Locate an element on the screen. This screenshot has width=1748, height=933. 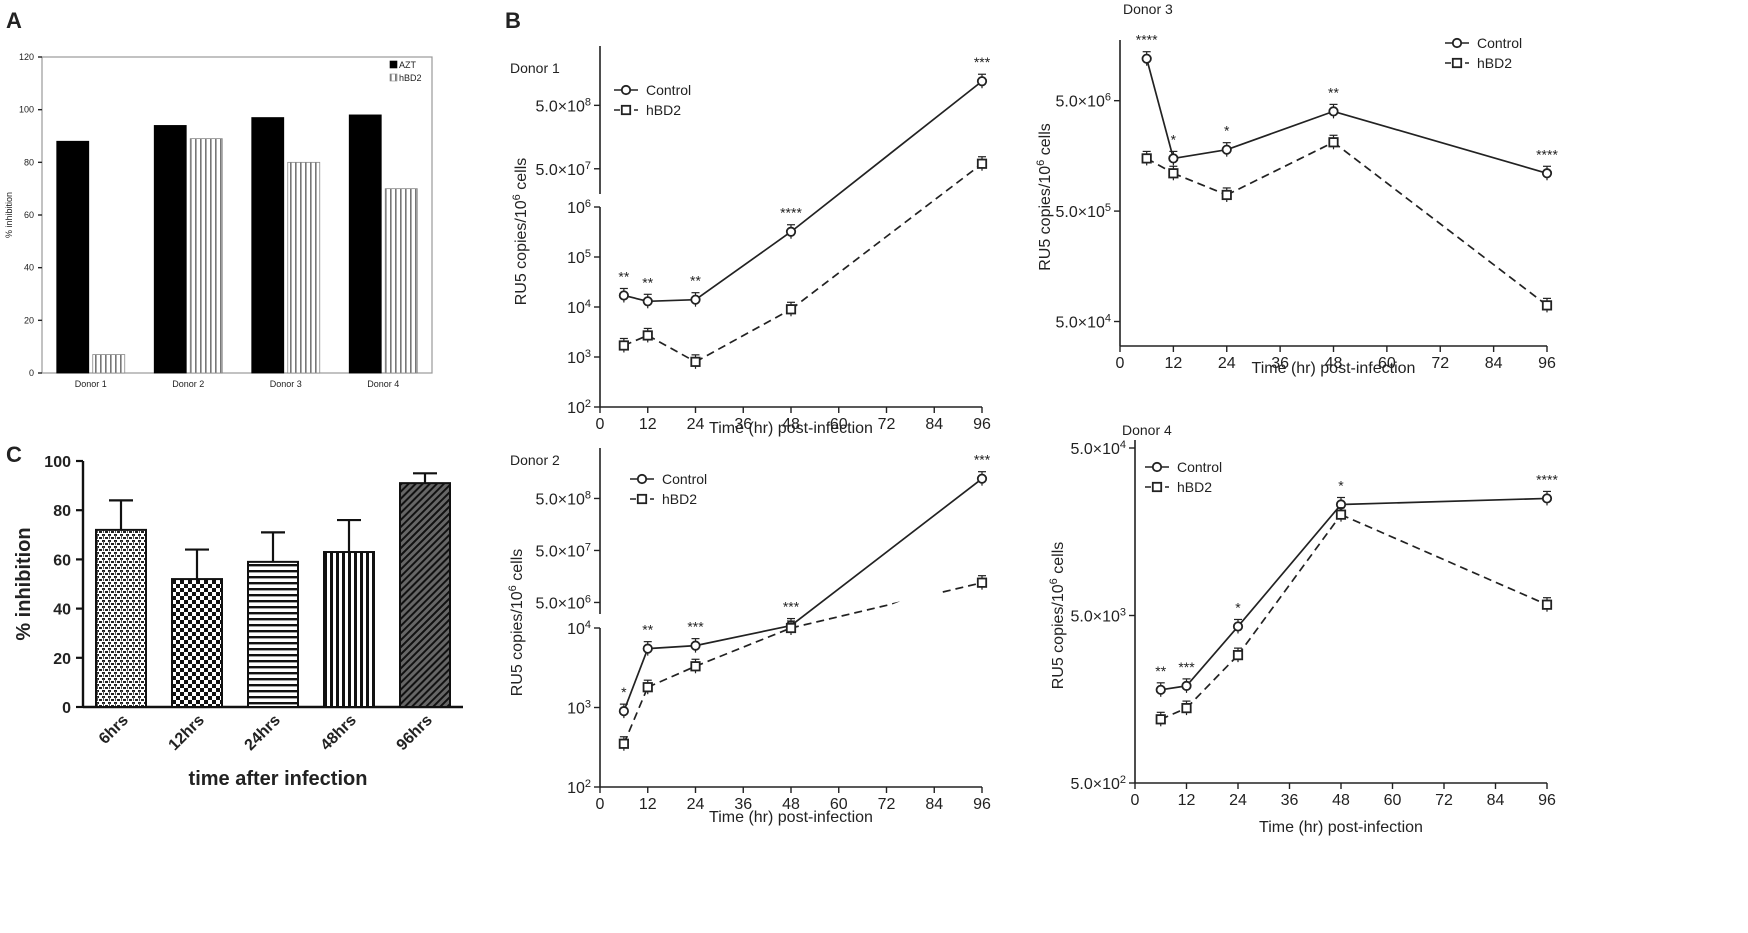
x-tick-label: Donor 3 is located at coordinates (286, 384).